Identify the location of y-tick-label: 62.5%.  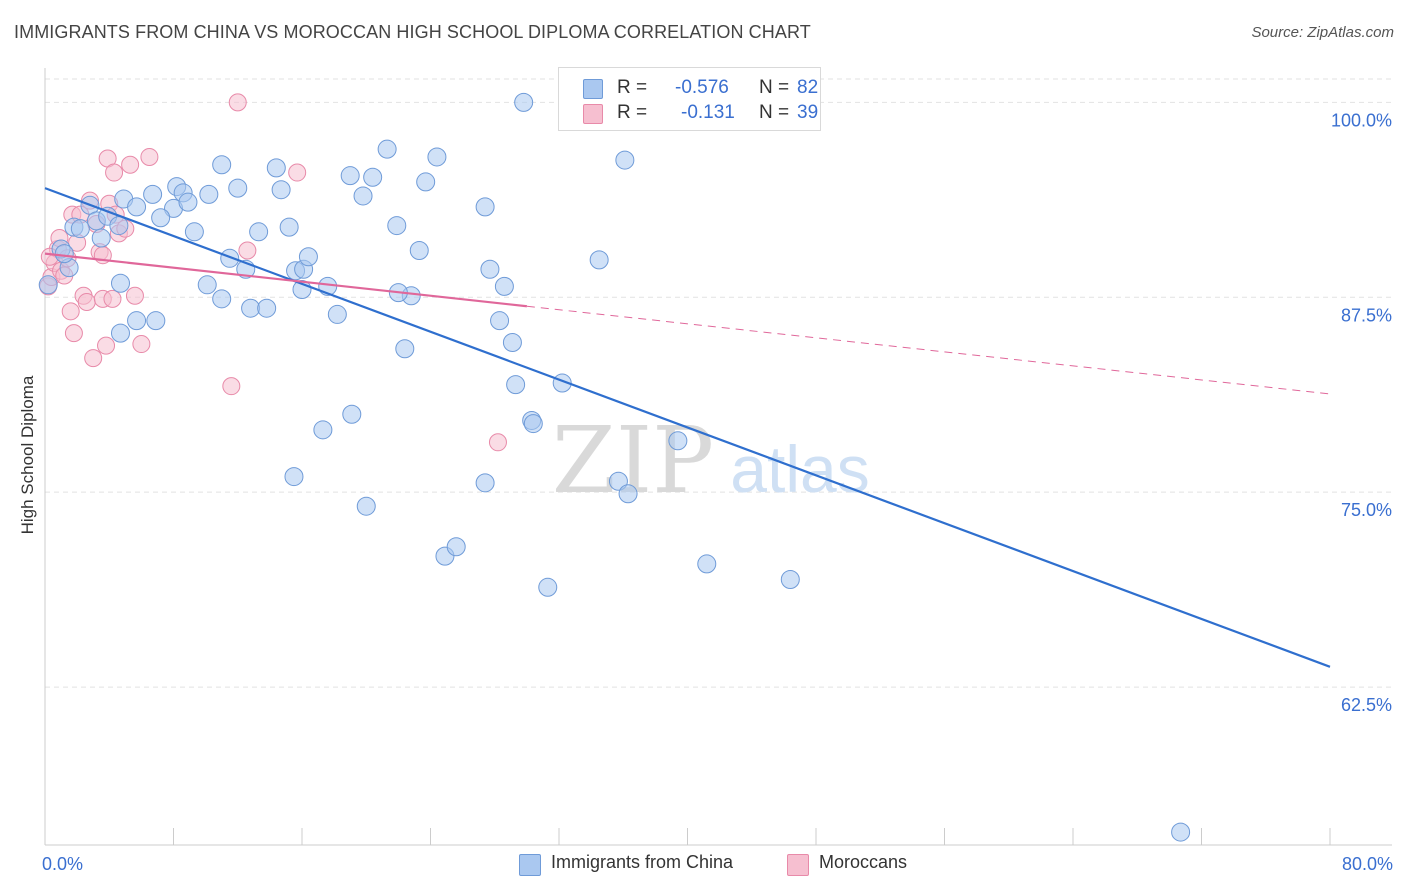
(1366, 705).